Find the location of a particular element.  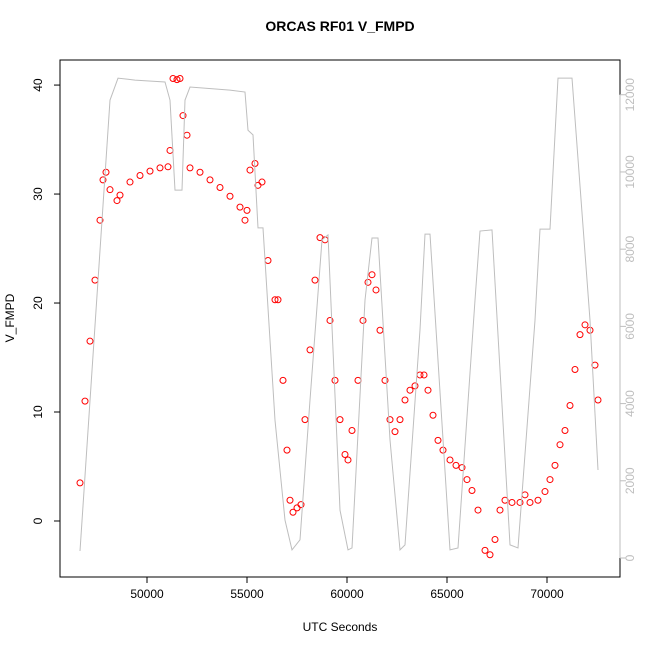

y2-tick-label: 12000 is located at coordinates (630, 95).